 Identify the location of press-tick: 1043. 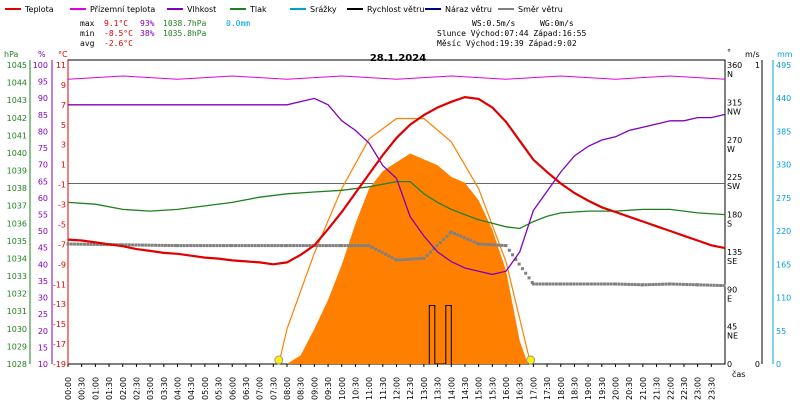
(17, 100).